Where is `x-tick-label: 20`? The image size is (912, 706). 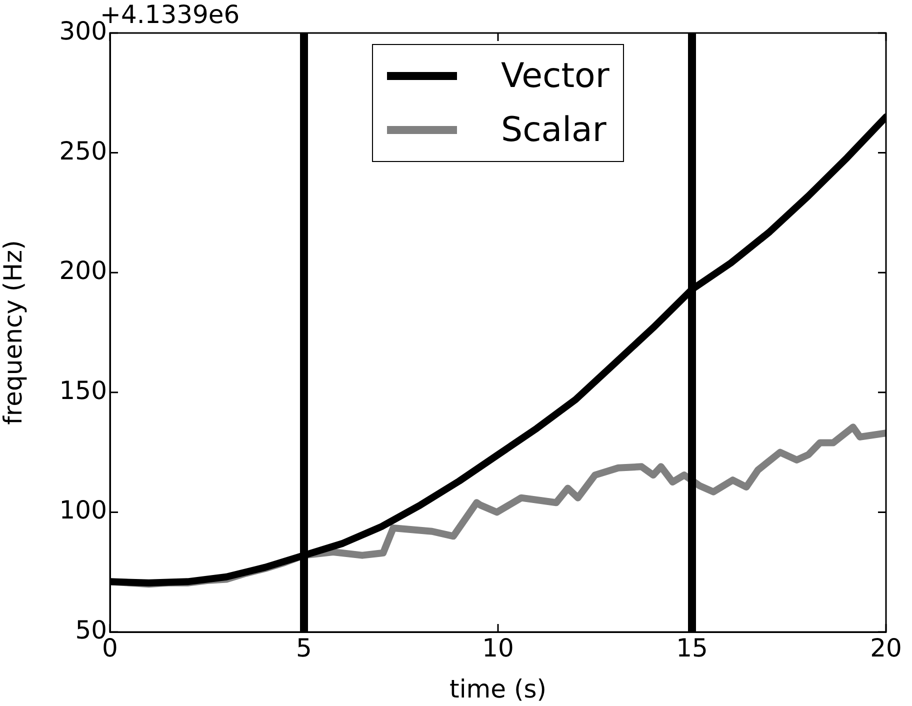 x-tick-label: 20 is located at coordinates (886, 648).